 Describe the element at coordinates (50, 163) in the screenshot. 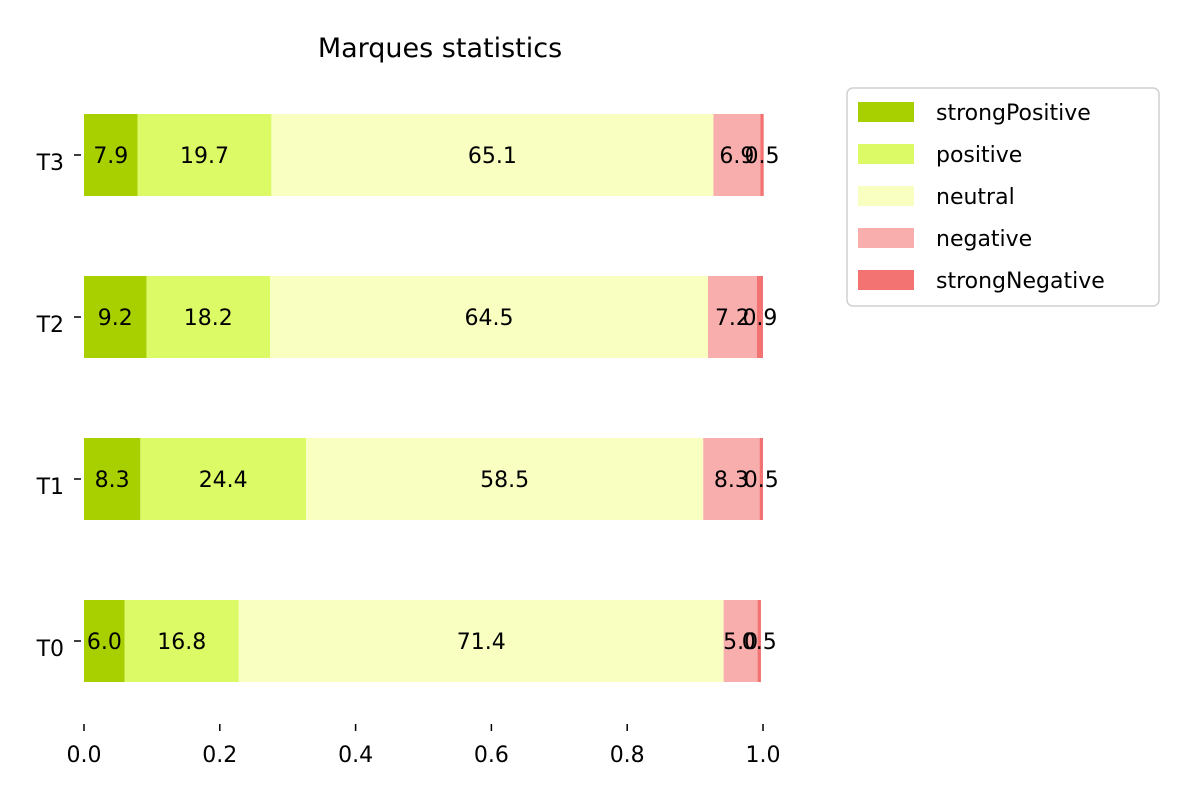

I see `y-tick-label-T3: T3` at that location.